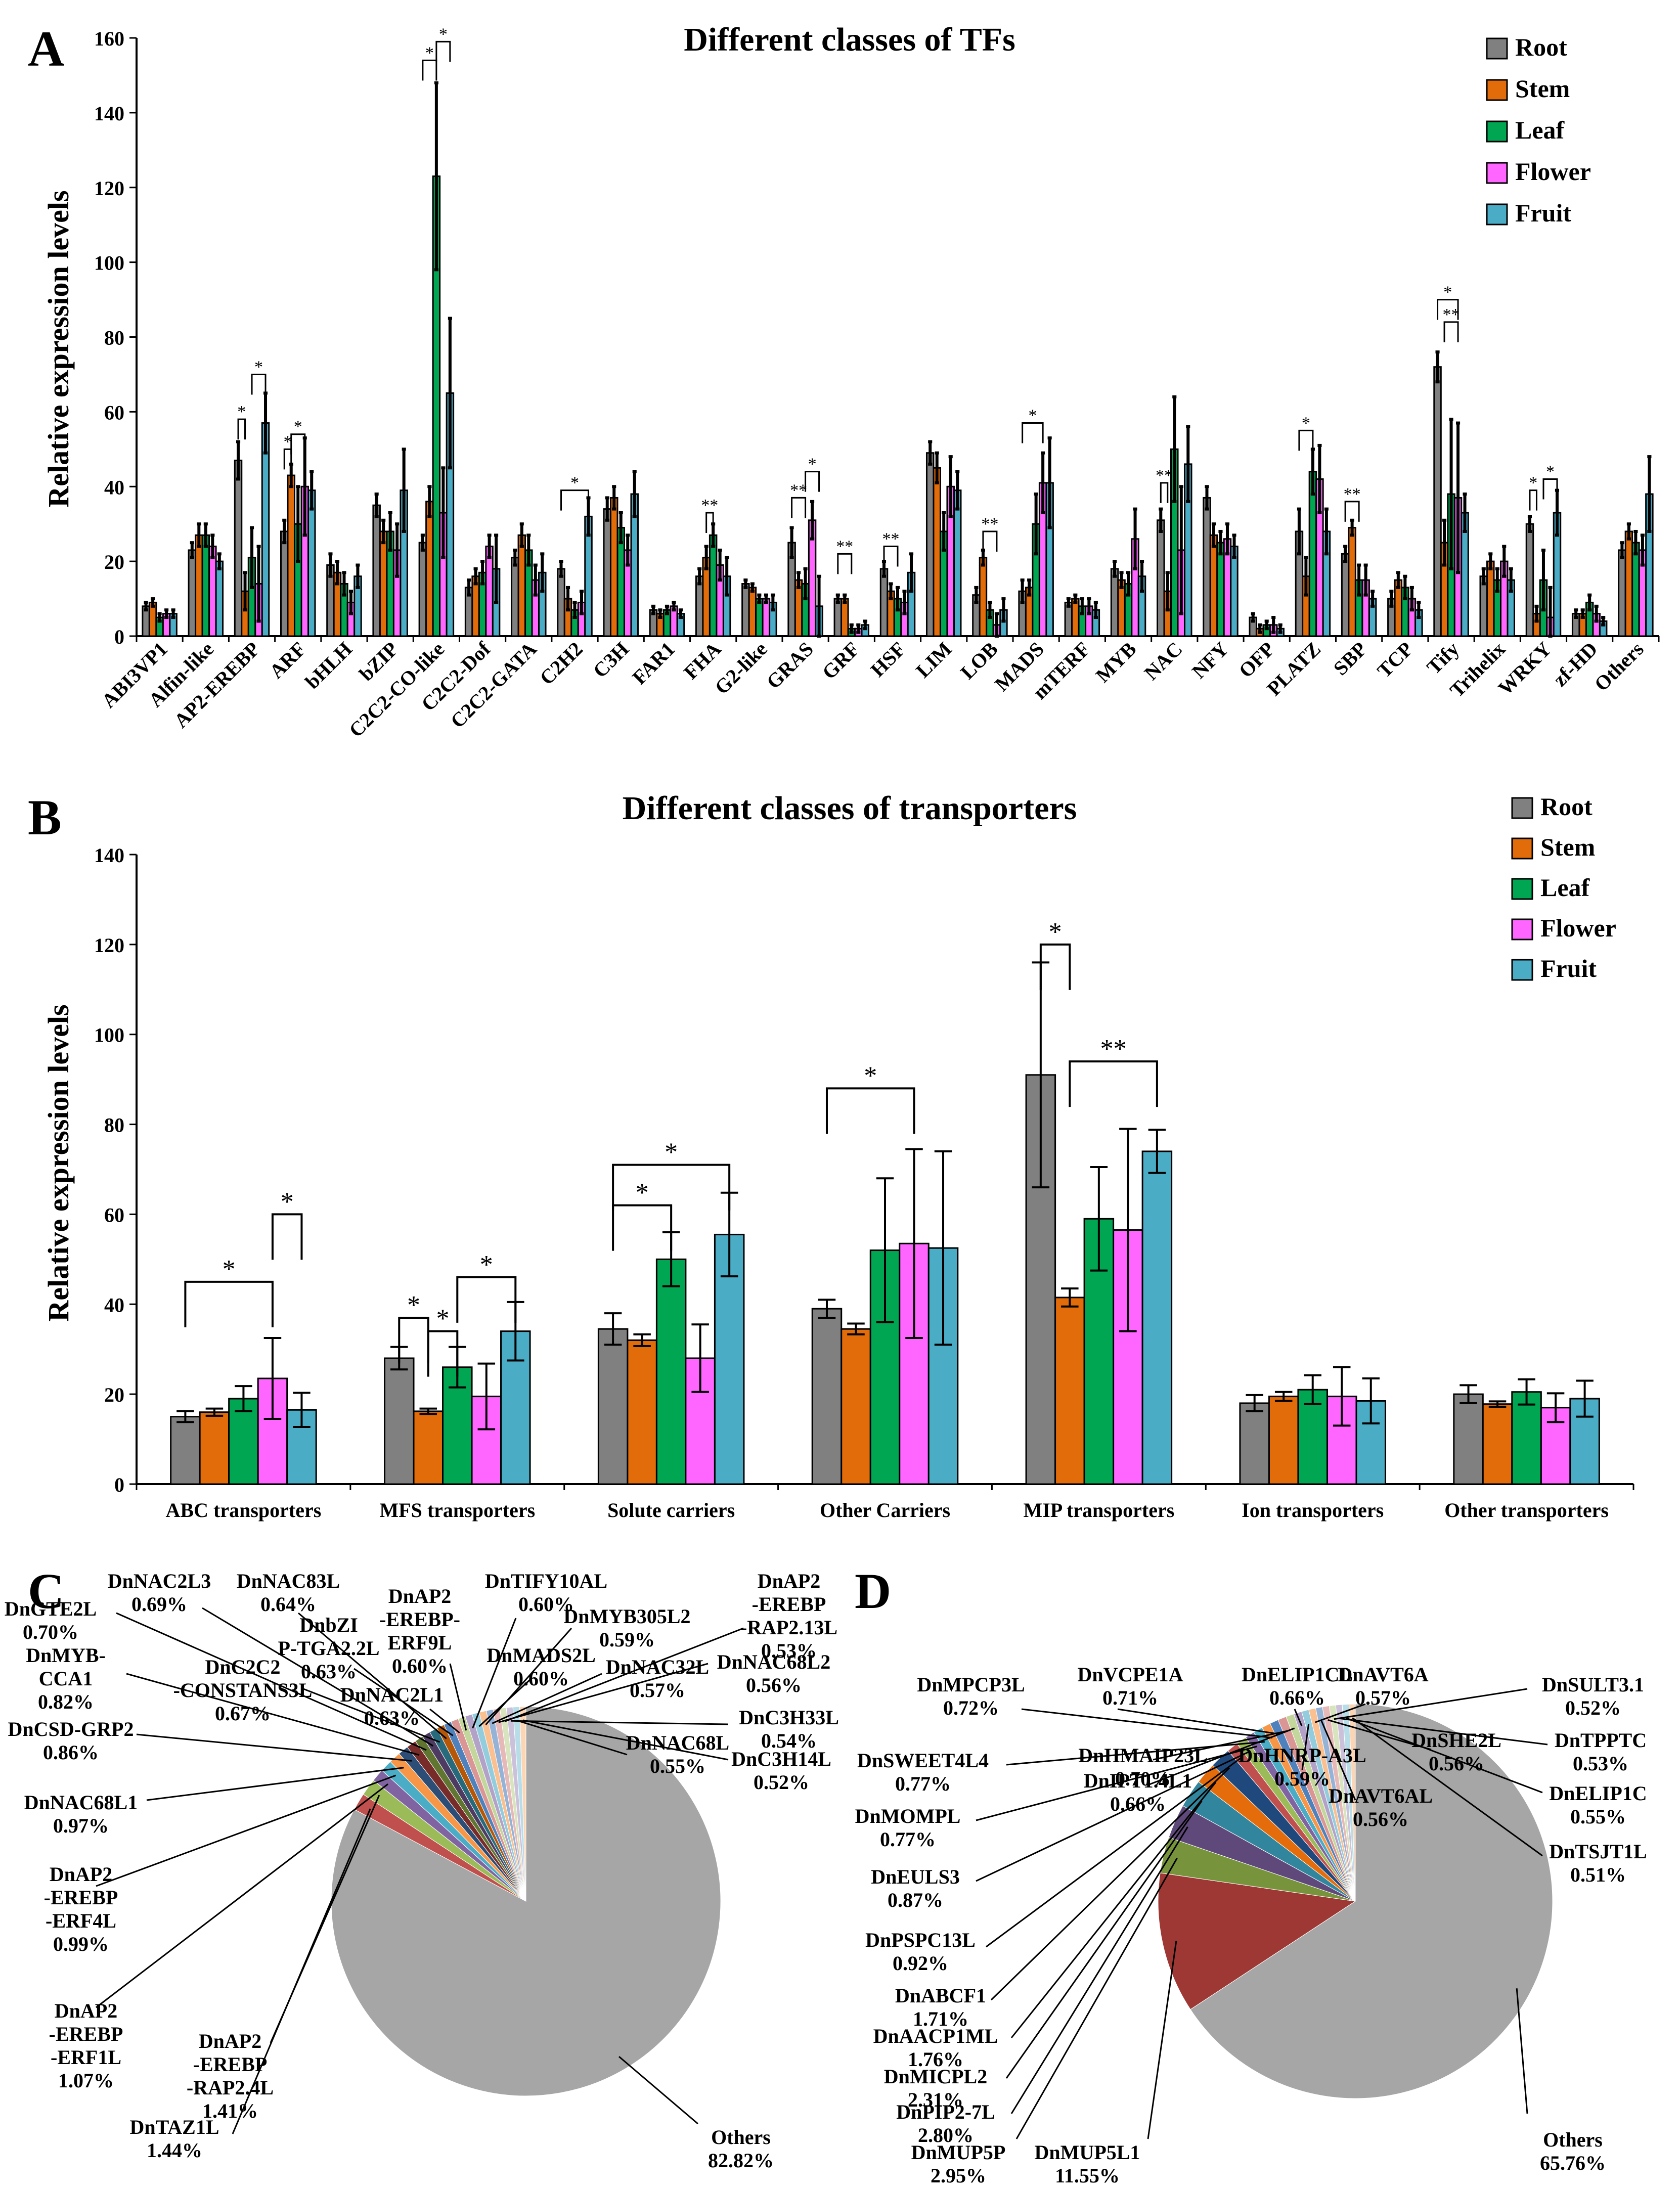 This screenshot has width=1680, height=2190. Describe the element at coordinates (457, 1510) in the screenshot. I see `x-category-label: MFS transporters` at that location.